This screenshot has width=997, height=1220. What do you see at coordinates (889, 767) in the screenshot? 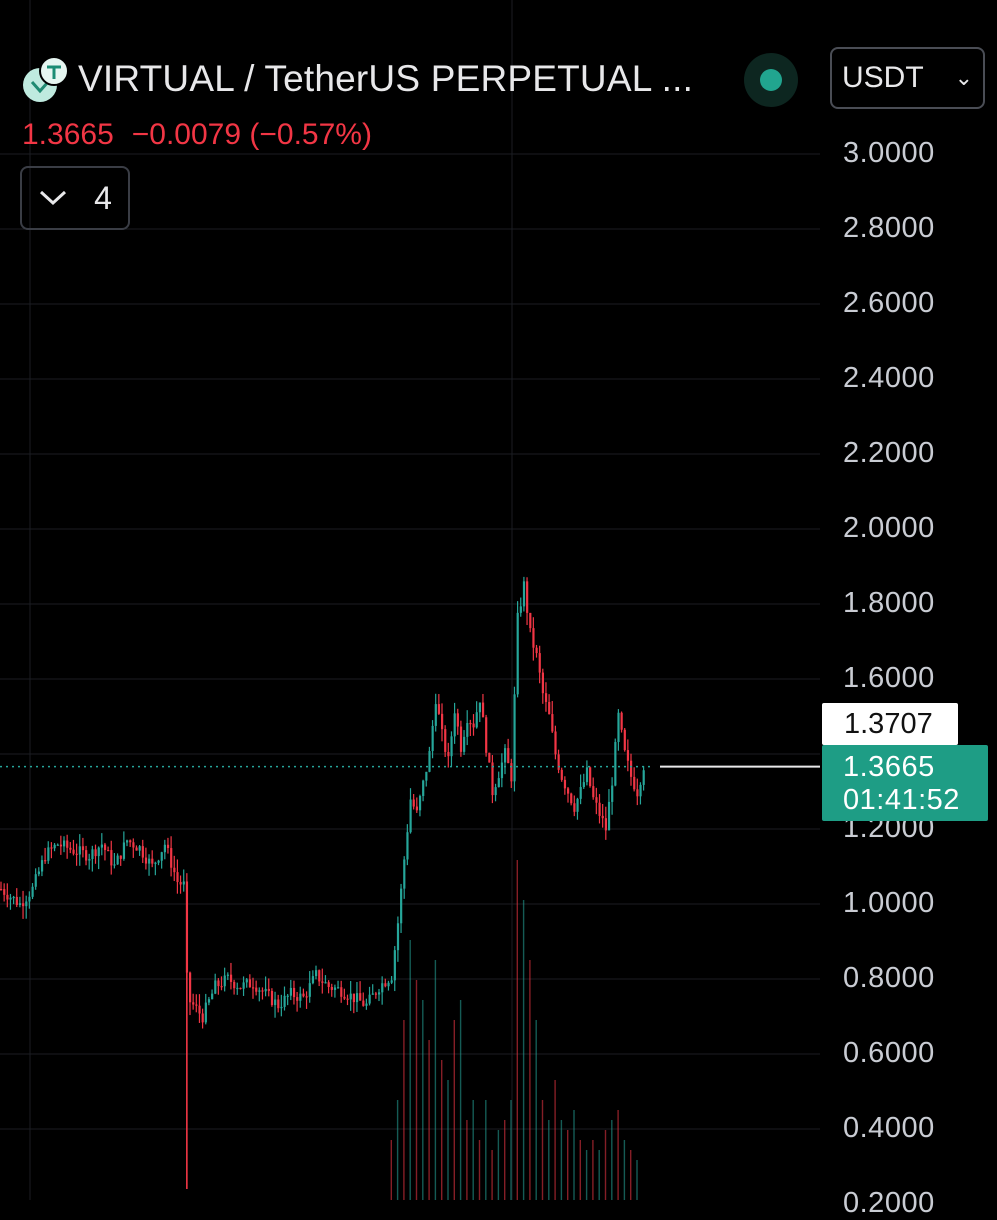
I see `current-price-value: 1.3665` at bounding box center [889, 767].